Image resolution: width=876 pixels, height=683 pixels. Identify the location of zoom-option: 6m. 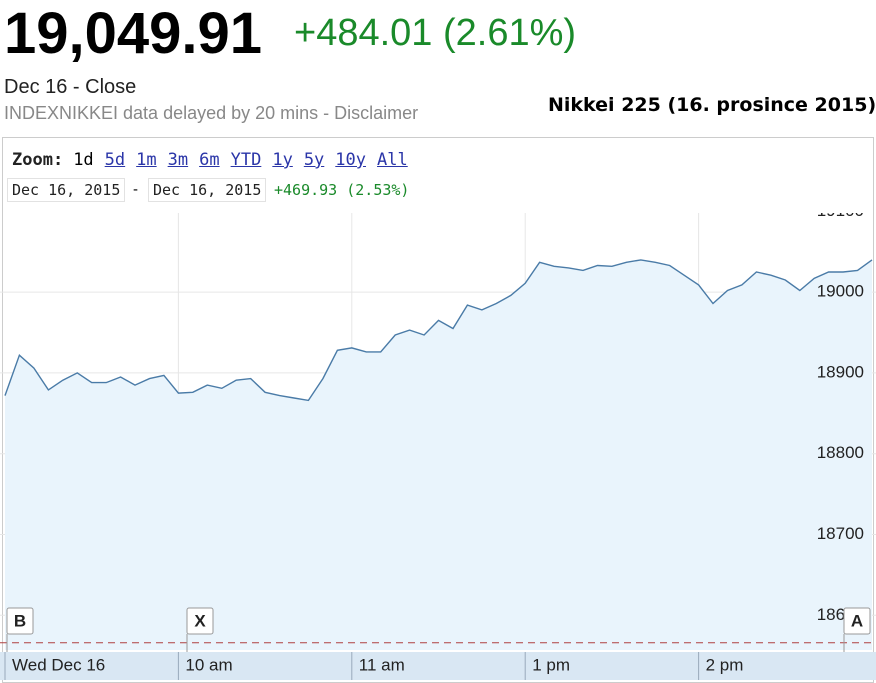
(209, 160).